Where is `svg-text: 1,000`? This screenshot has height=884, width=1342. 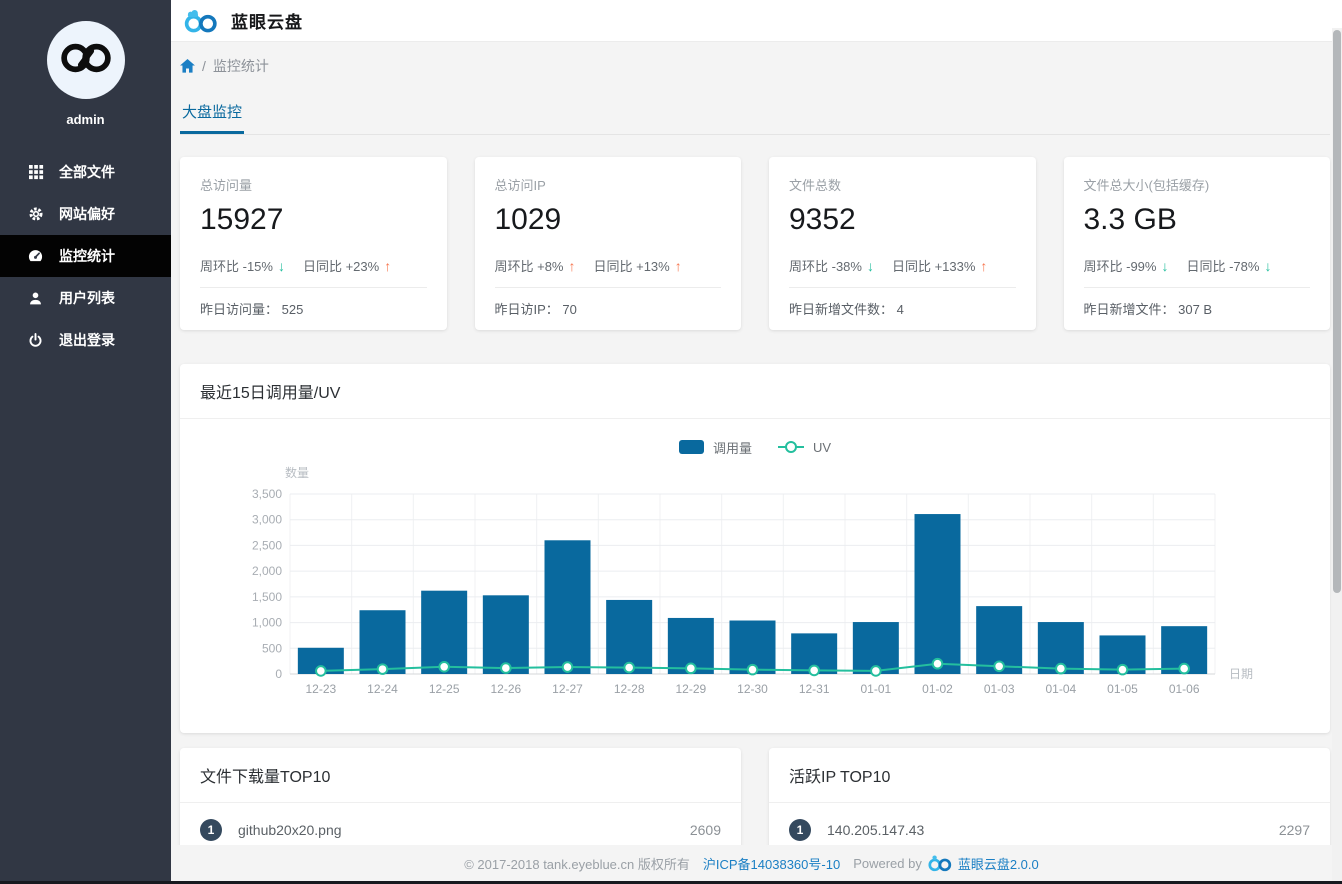 svg-text: 1,000 is located at coordinates (267, 623).